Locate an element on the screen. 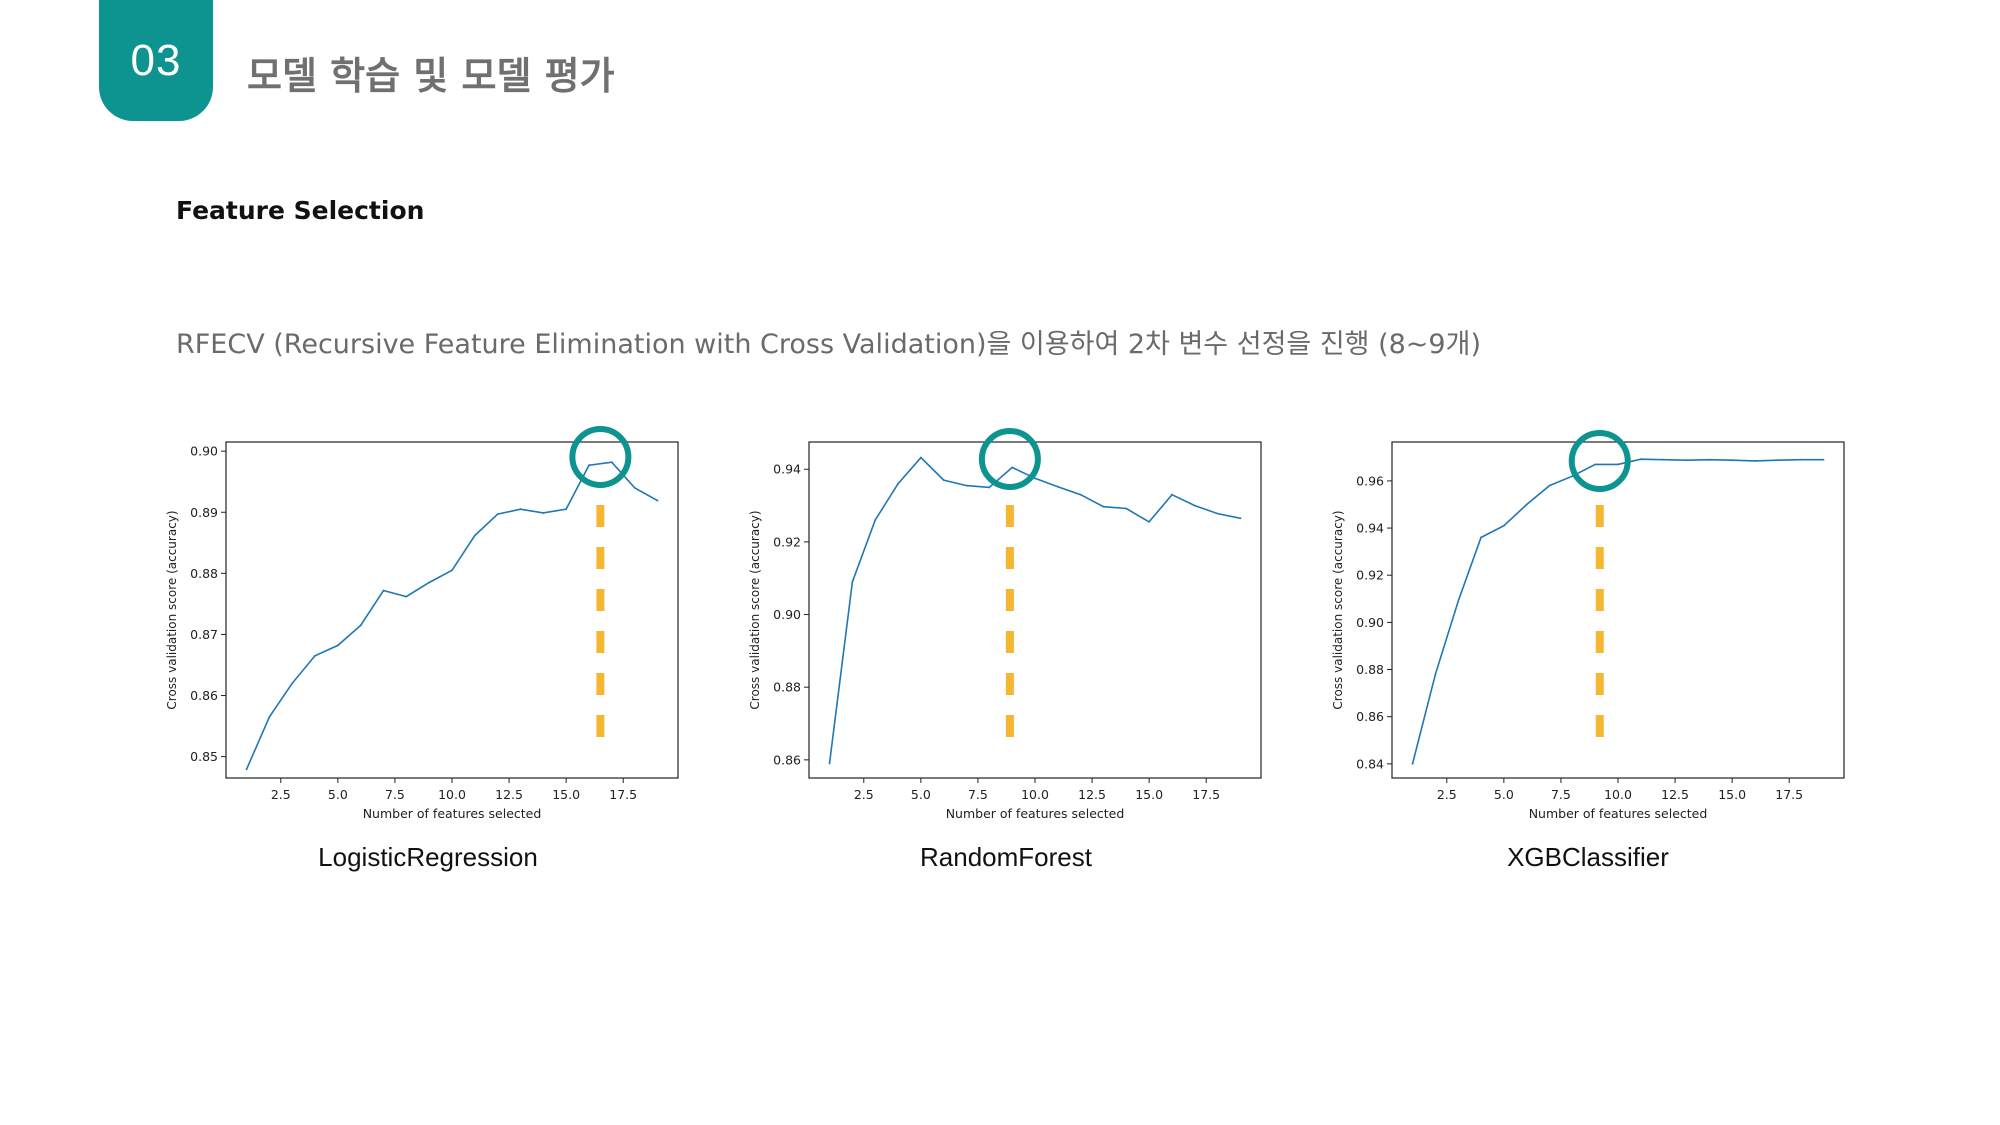  section-number-badge: 03 is located at coordinates (156, 60).